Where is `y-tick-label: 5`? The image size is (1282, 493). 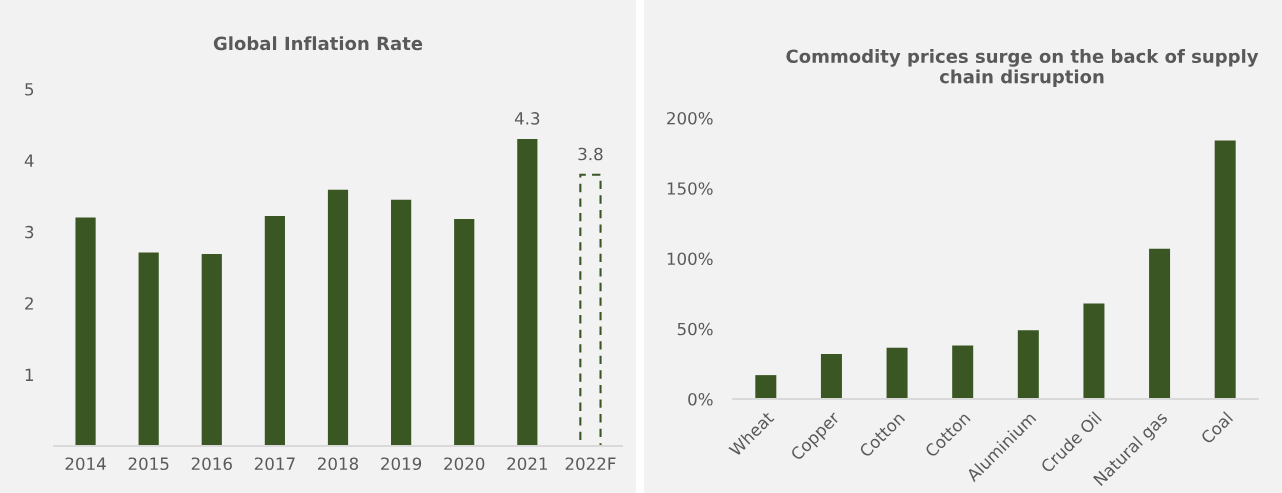
y-tick-label: 5 is located at coordinates (29, 89).